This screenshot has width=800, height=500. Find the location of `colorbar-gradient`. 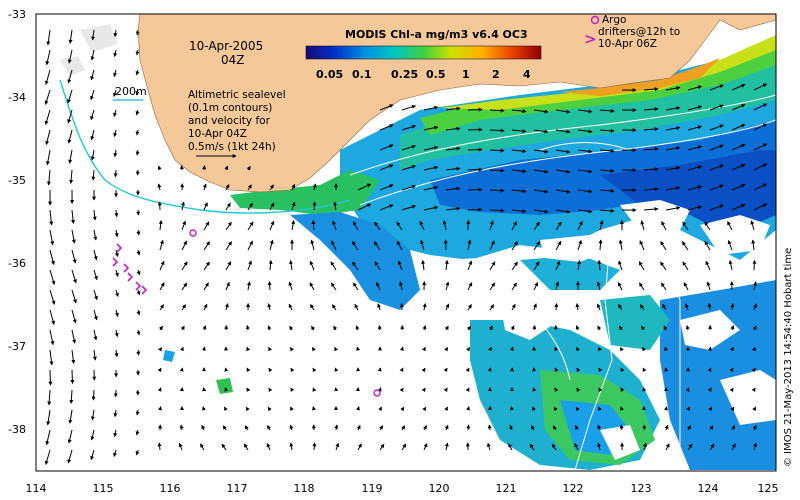

colorbar-gradient is located at coordinates (423, 52).